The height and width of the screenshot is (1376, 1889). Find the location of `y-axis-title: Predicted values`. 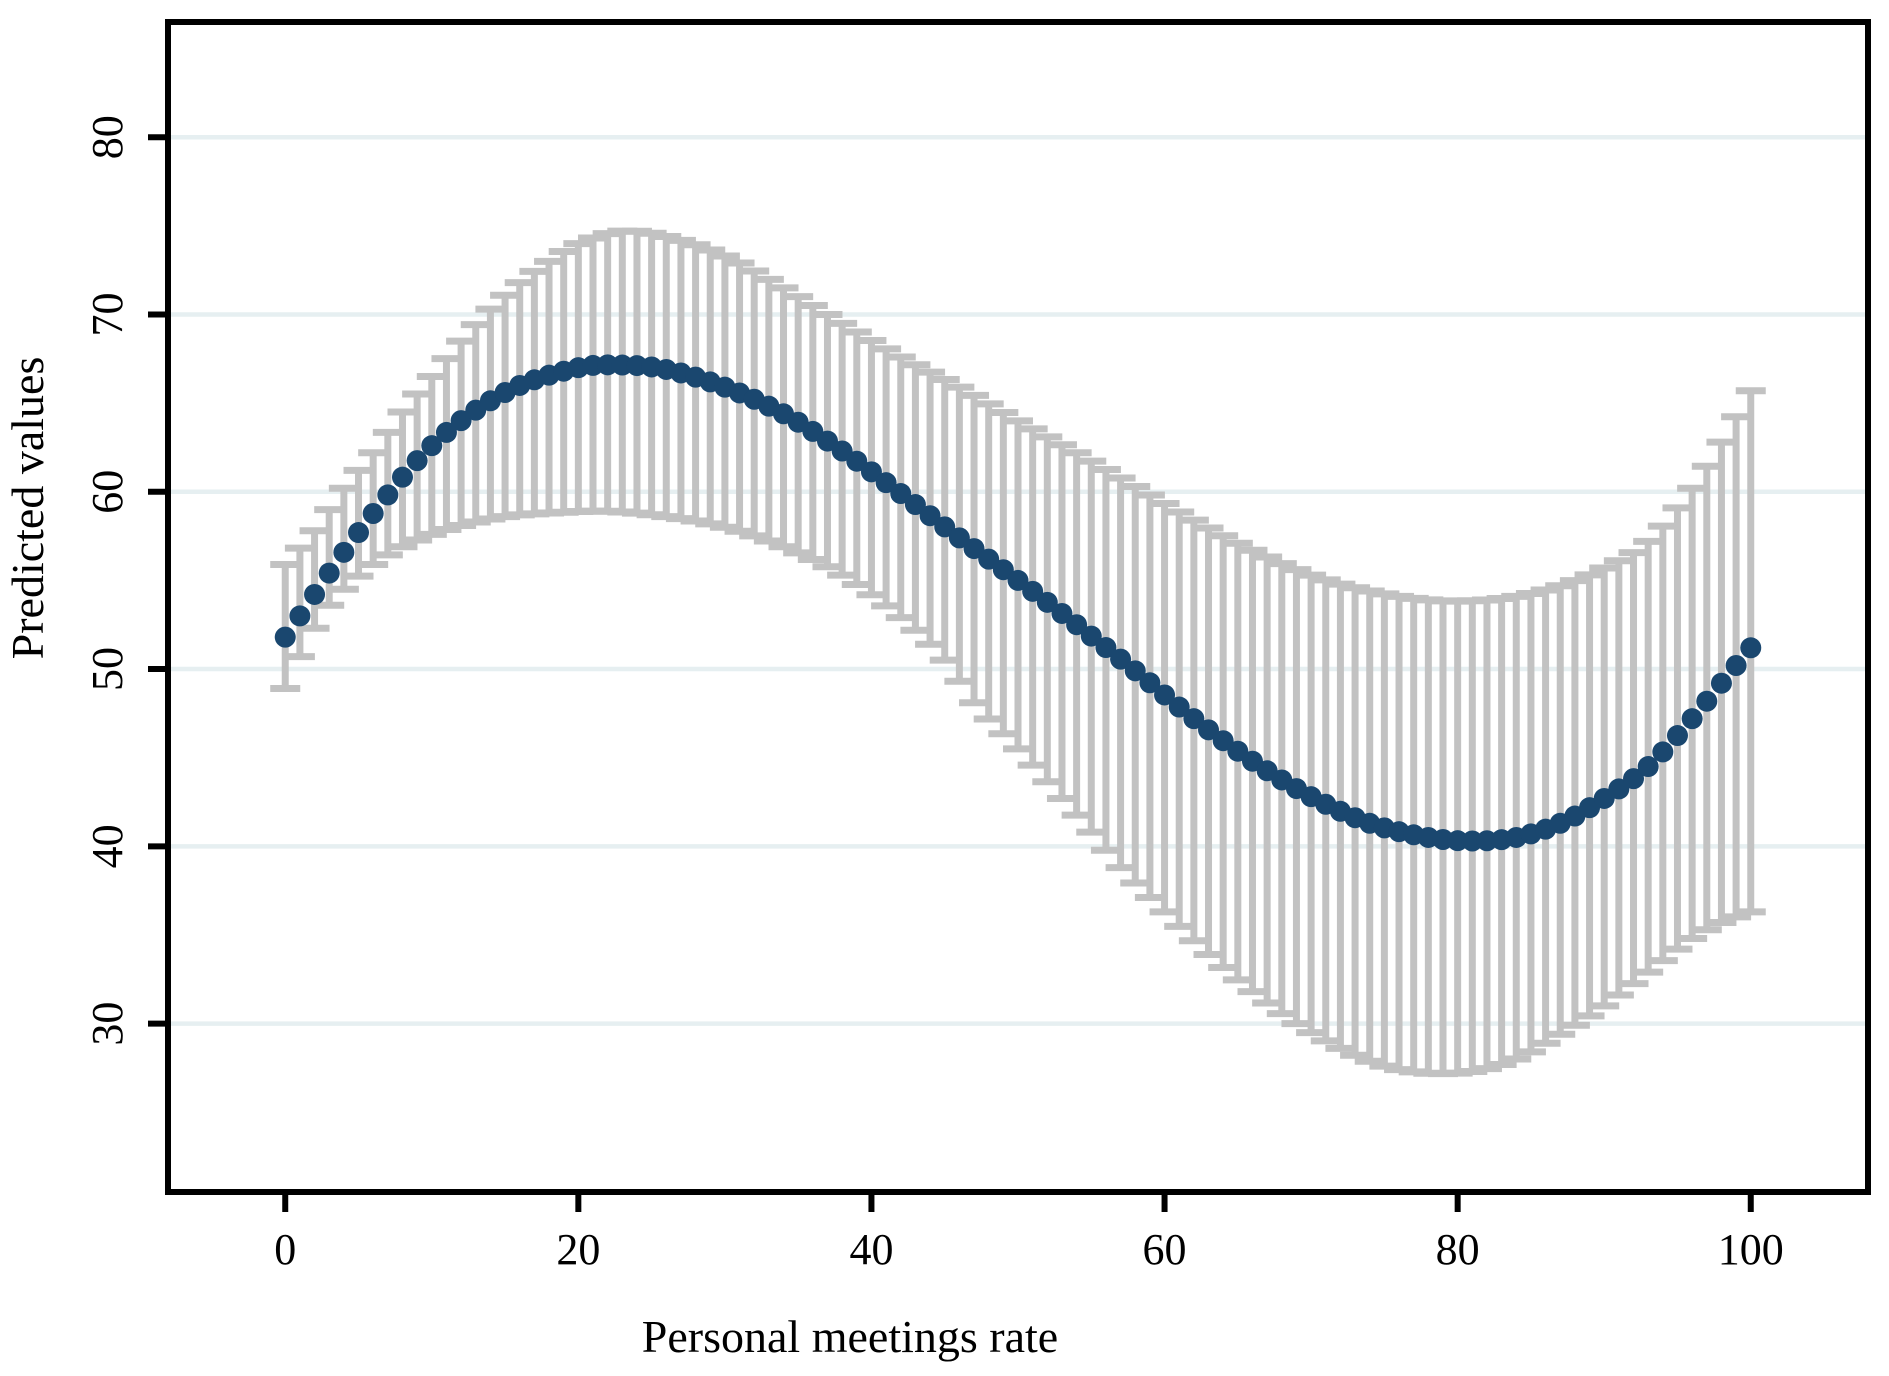

y-axis-title: Predicted values is located at coordinates (27, 508).